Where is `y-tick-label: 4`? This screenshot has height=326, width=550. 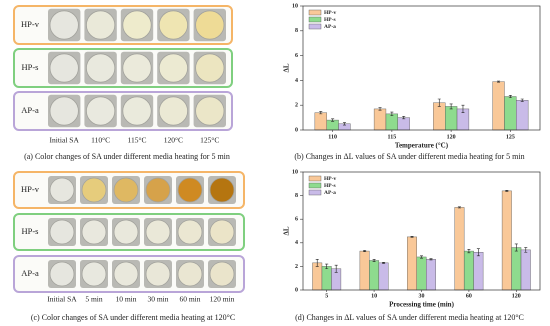
y-tick-label: 4 is located at coordinates (296, 243).